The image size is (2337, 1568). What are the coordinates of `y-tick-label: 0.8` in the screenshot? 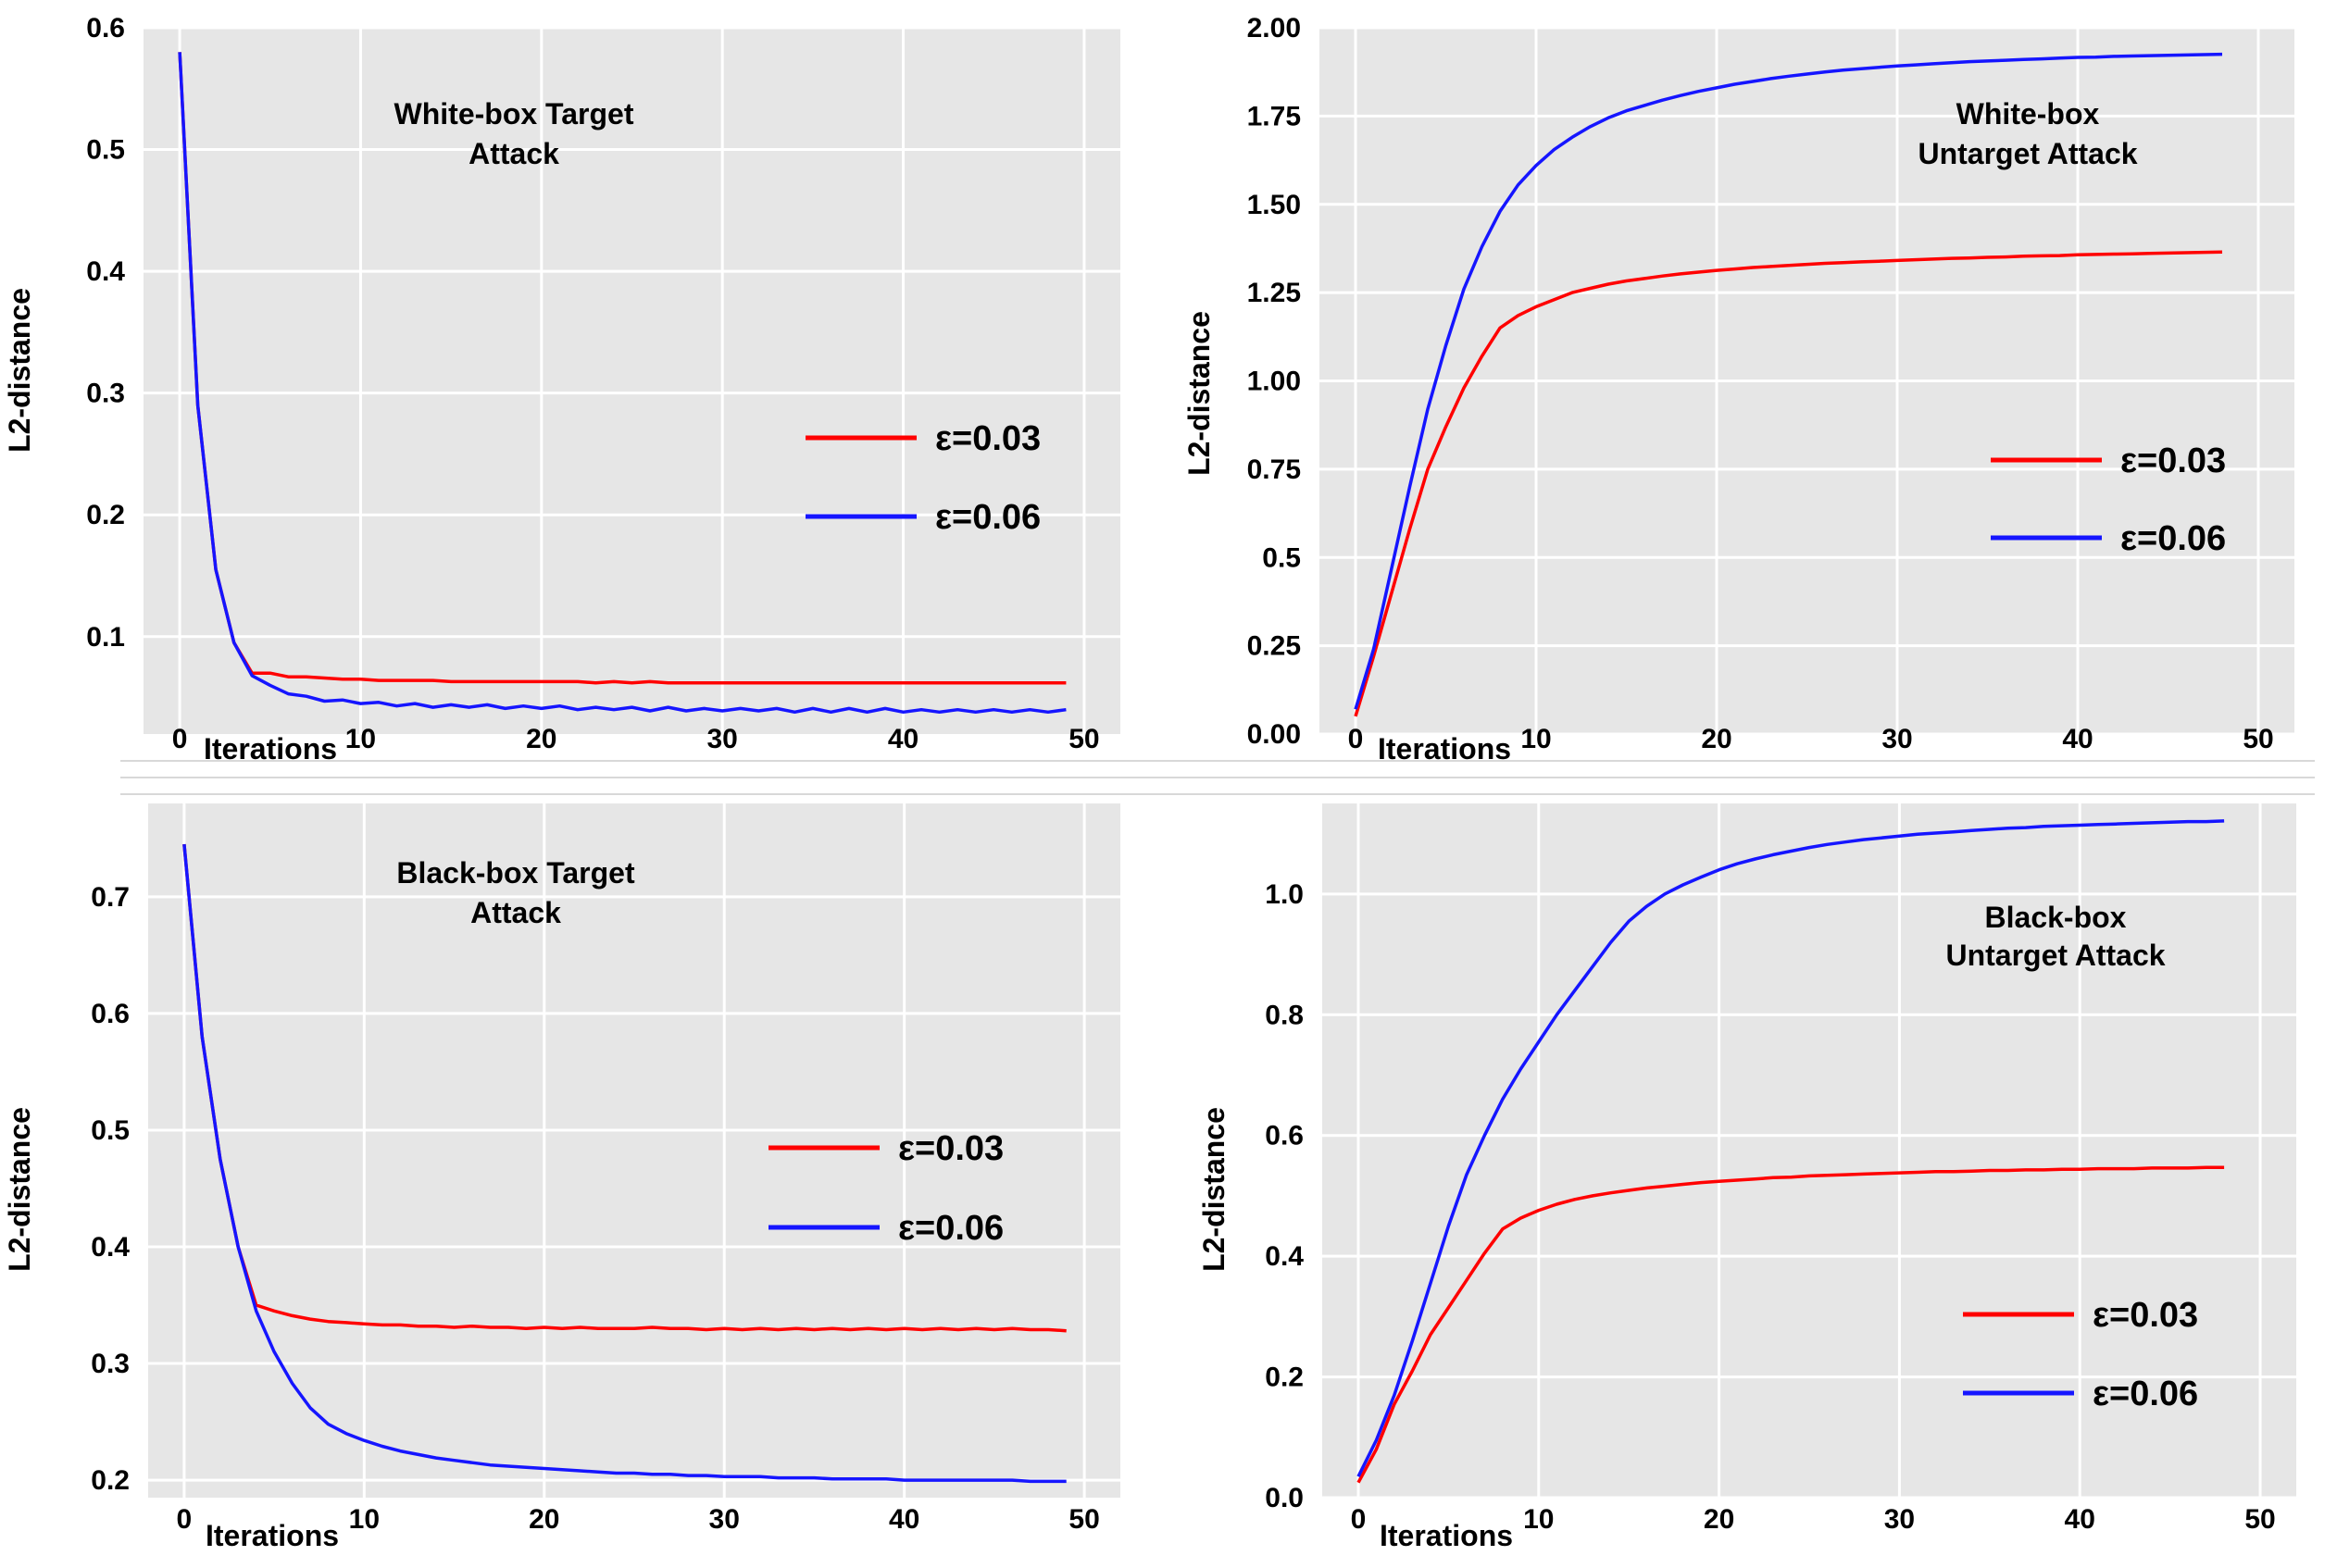 It's located at (1284, 1015).